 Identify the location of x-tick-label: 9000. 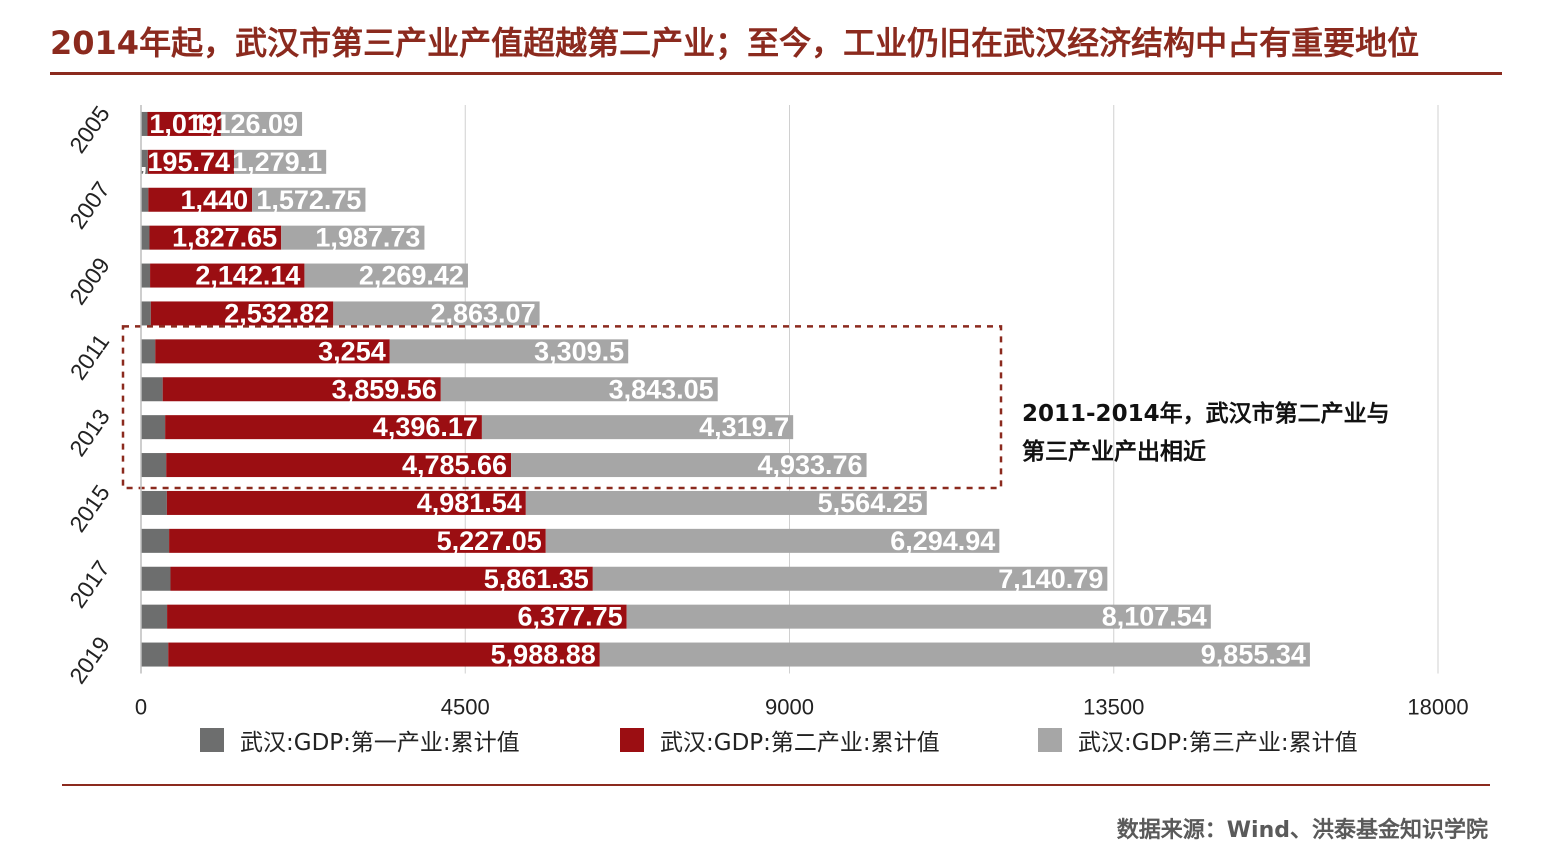
(789, 707).